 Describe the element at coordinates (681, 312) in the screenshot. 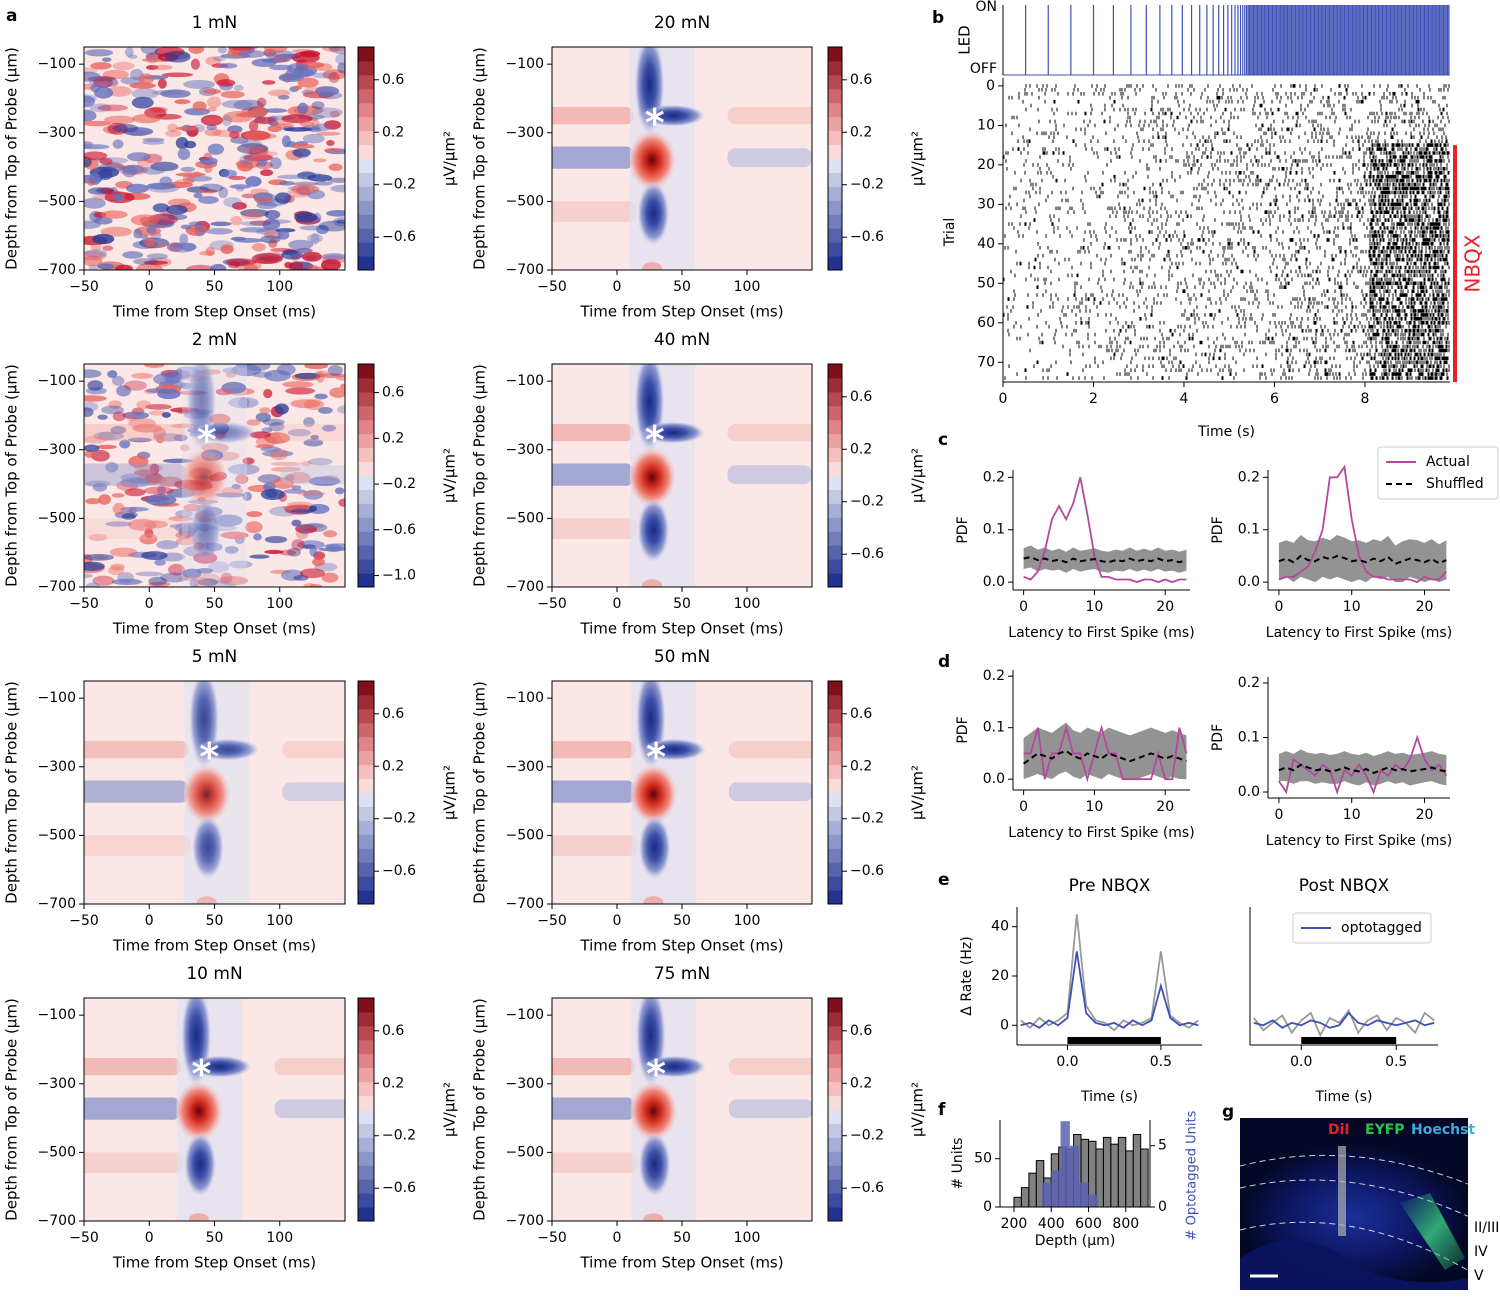

I see `x-axis-title: Time from Step Onset (ms)` at that location.